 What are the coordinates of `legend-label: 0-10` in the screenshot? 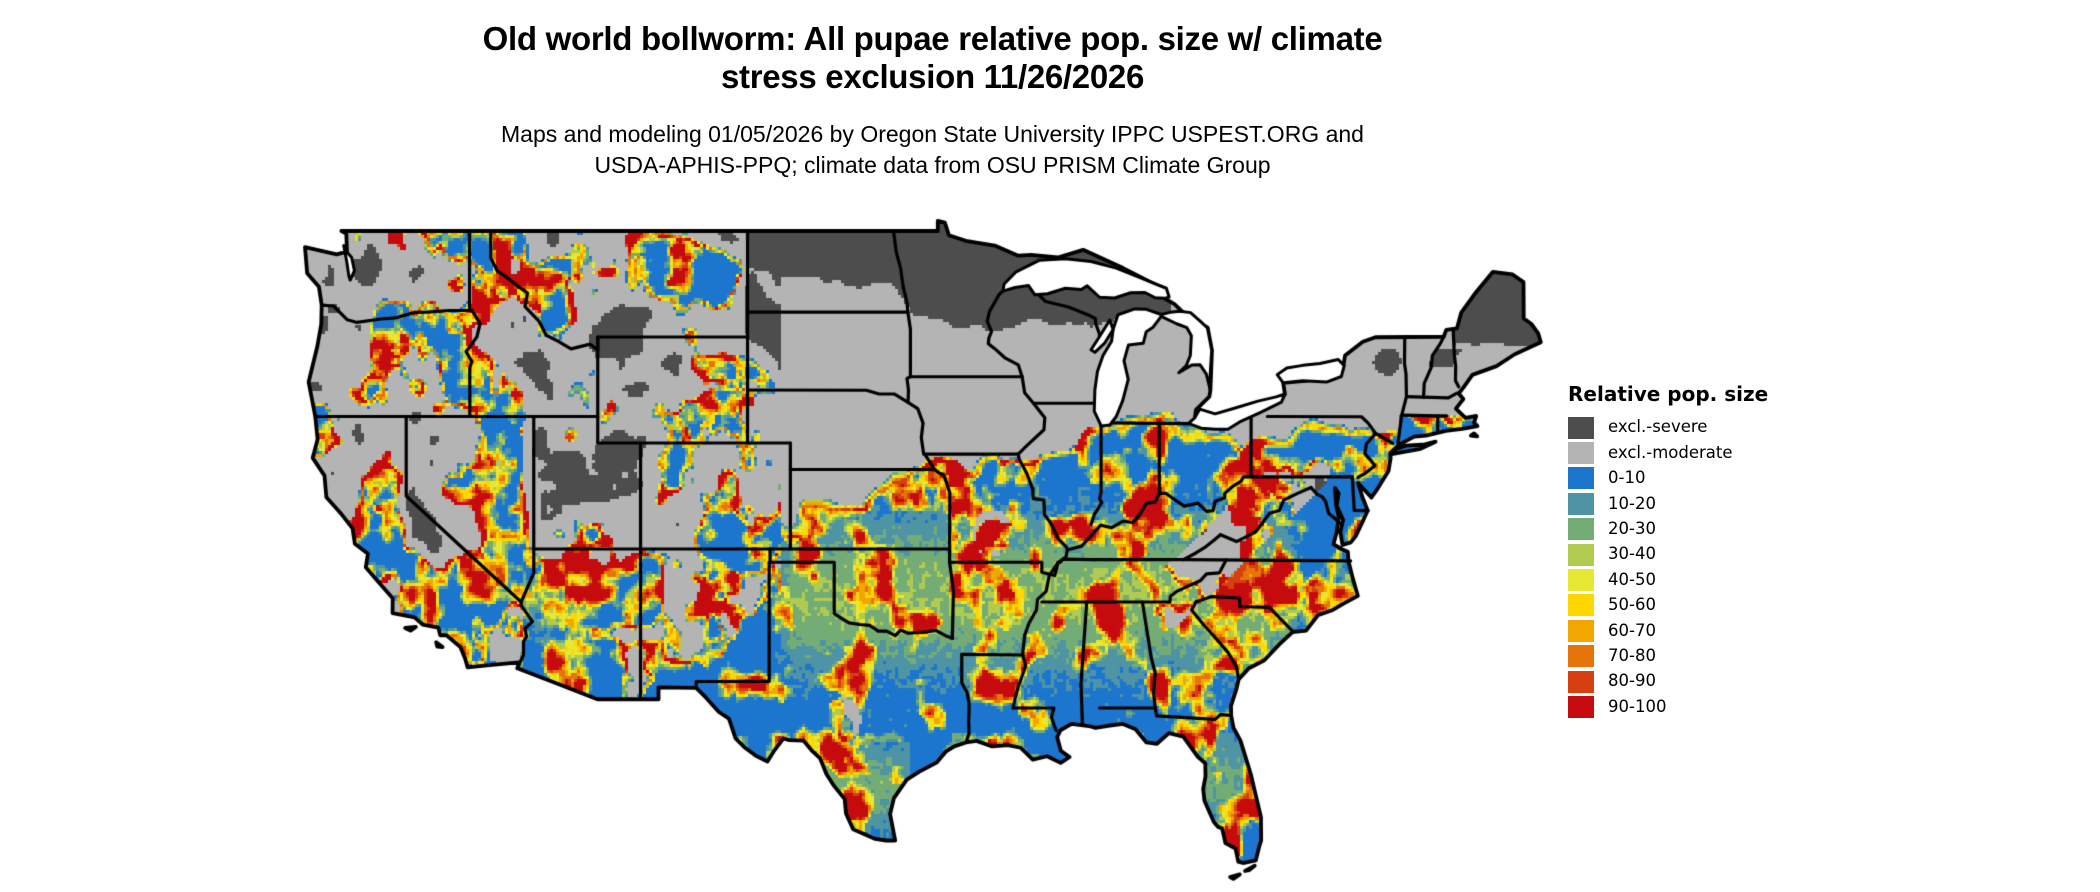 It's located at (1627, 478).